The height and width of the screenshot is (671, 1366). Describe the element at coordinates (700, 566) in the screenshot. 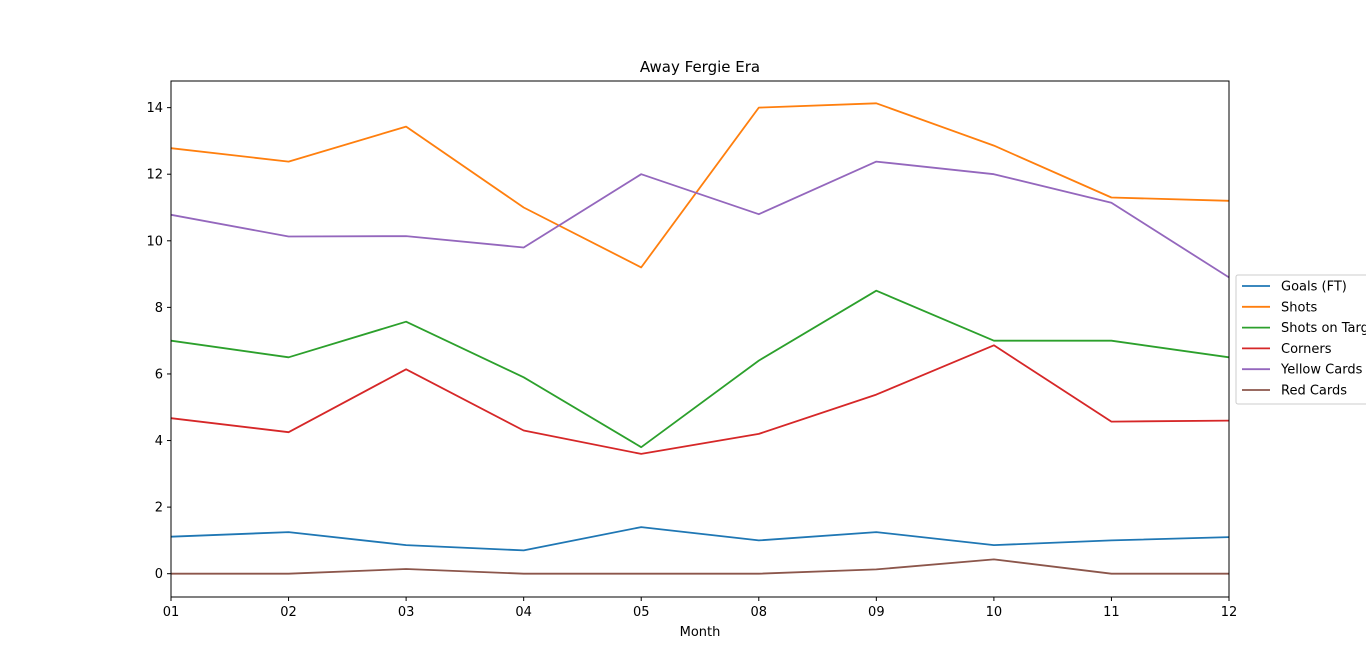

I see `series-line-red-cards` at that location.